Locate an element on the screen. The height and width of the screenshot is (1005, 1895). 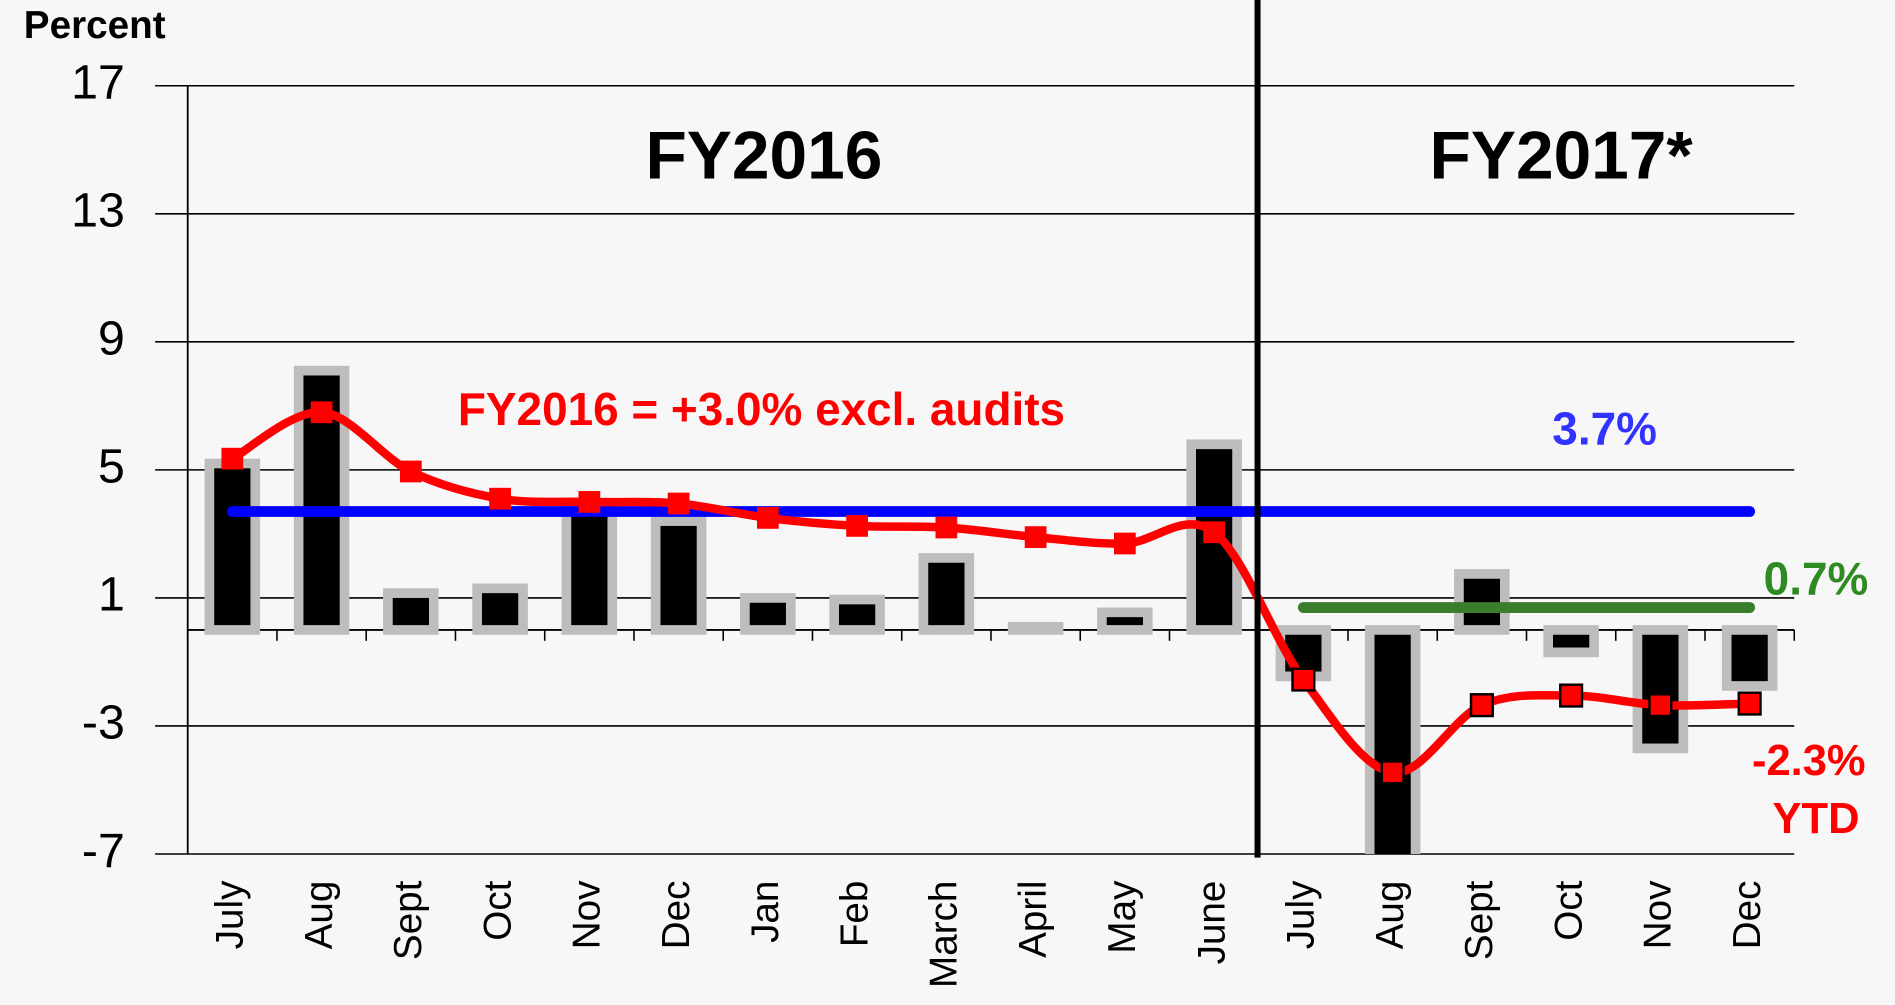
y-tick-label: 13 is located at coordinates (98, 211).